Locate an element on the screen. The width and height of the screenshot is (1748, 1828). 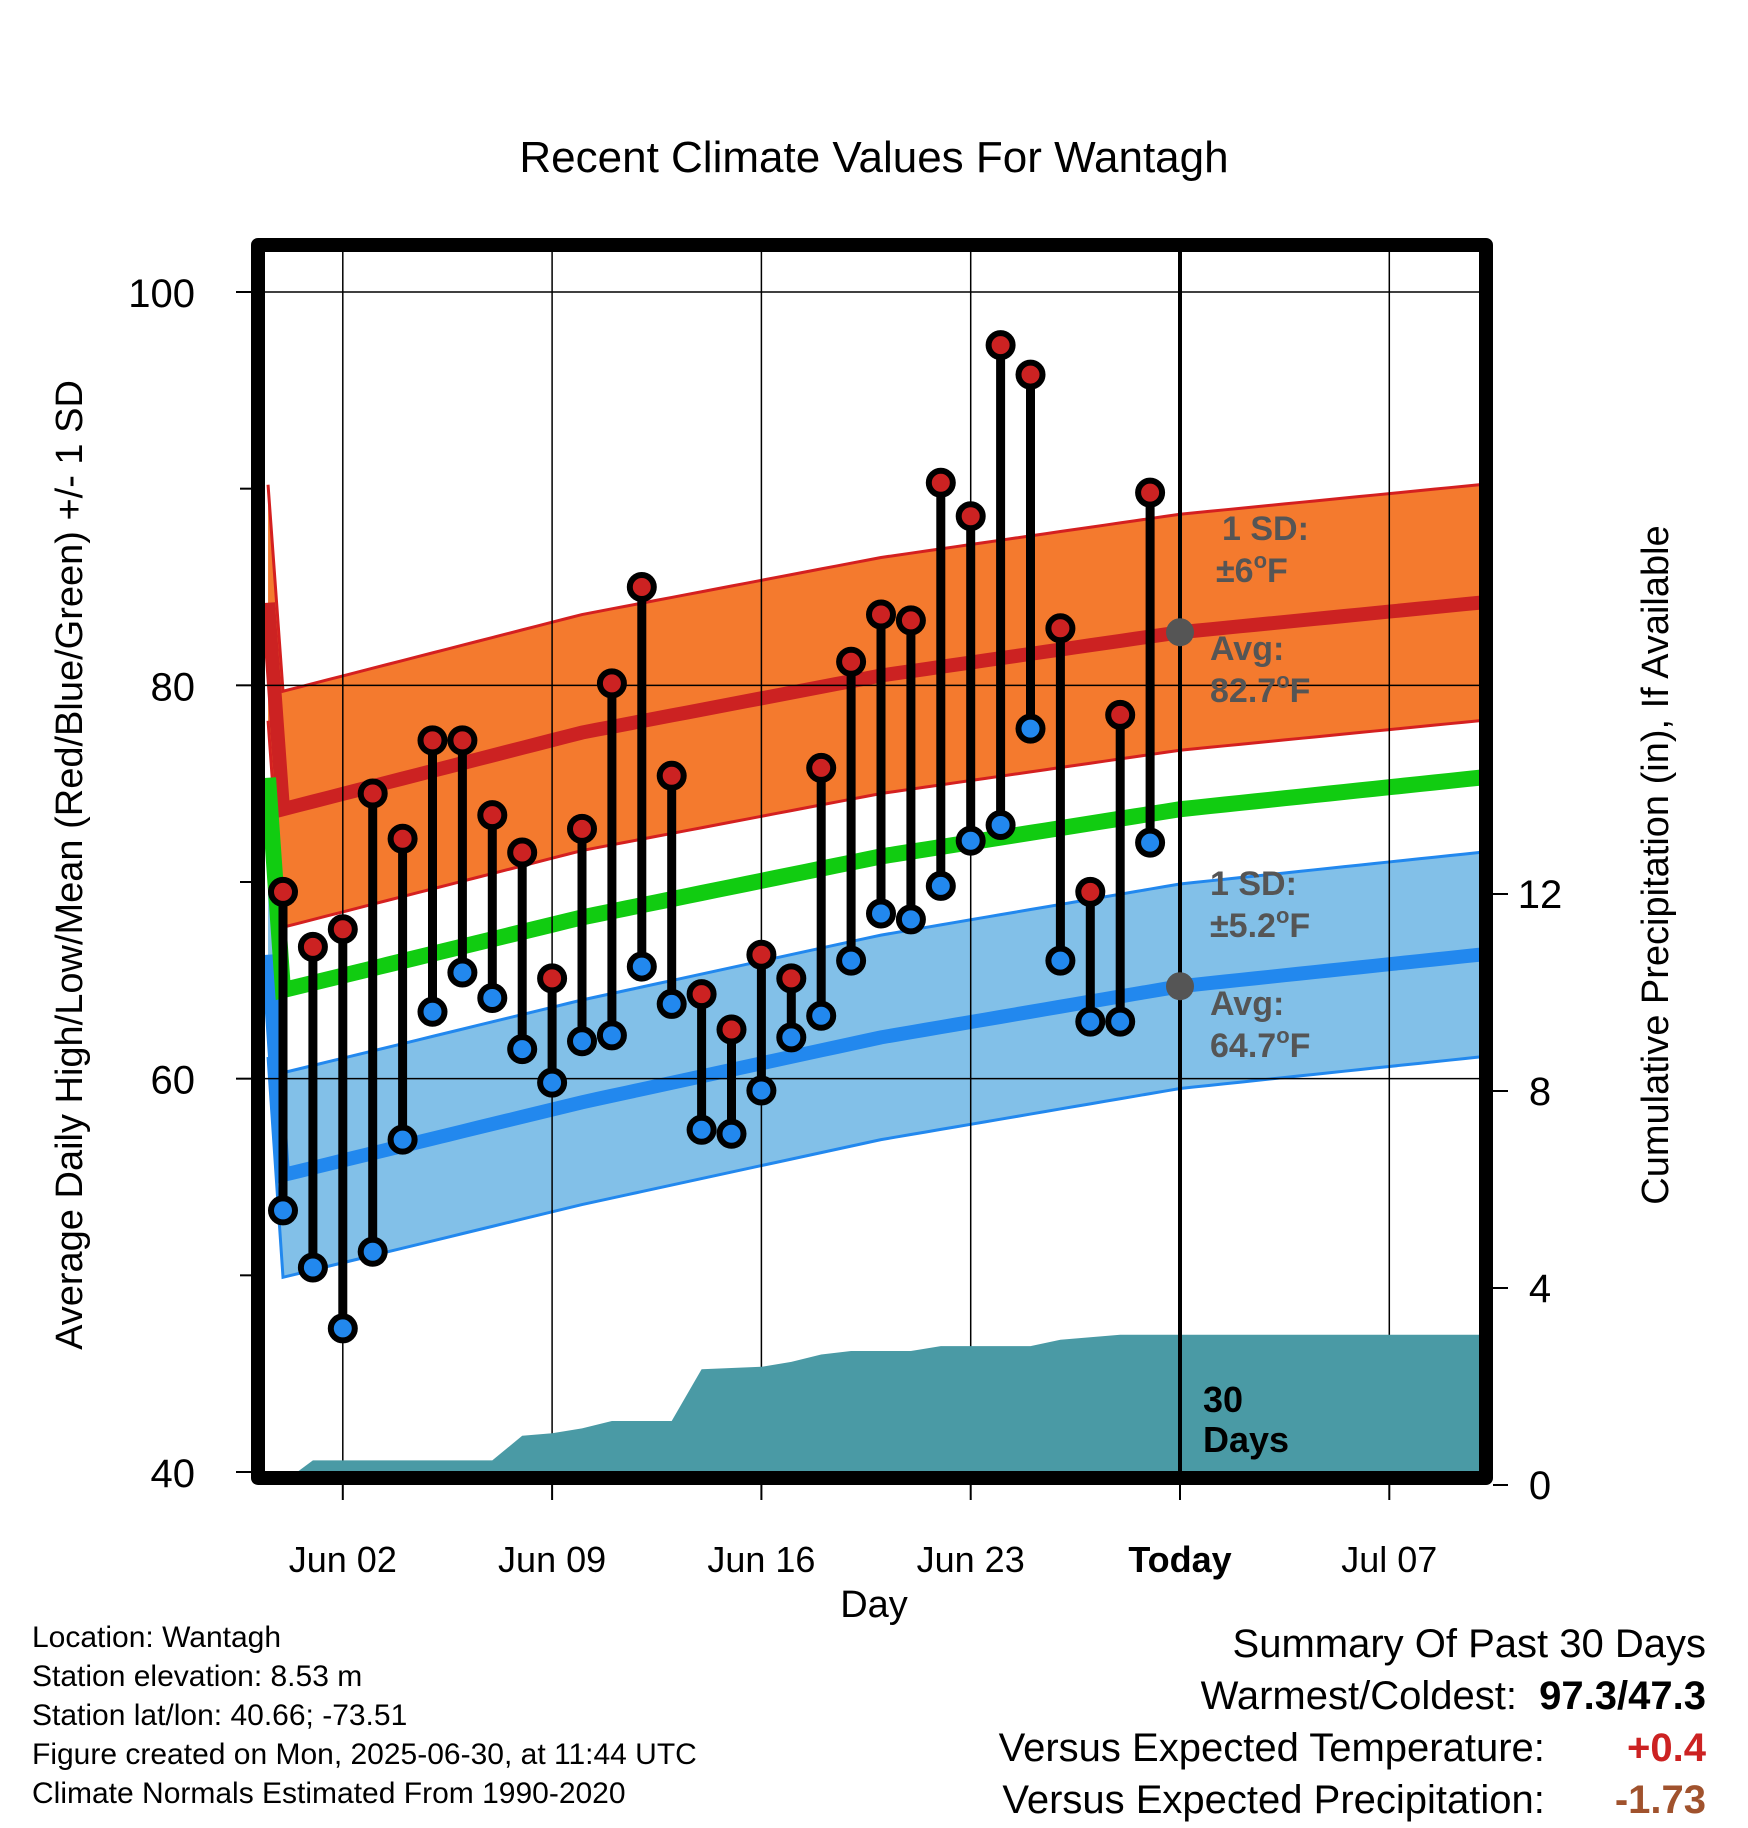
x-tick-label: Today is located at coordinates (1179, 1559).